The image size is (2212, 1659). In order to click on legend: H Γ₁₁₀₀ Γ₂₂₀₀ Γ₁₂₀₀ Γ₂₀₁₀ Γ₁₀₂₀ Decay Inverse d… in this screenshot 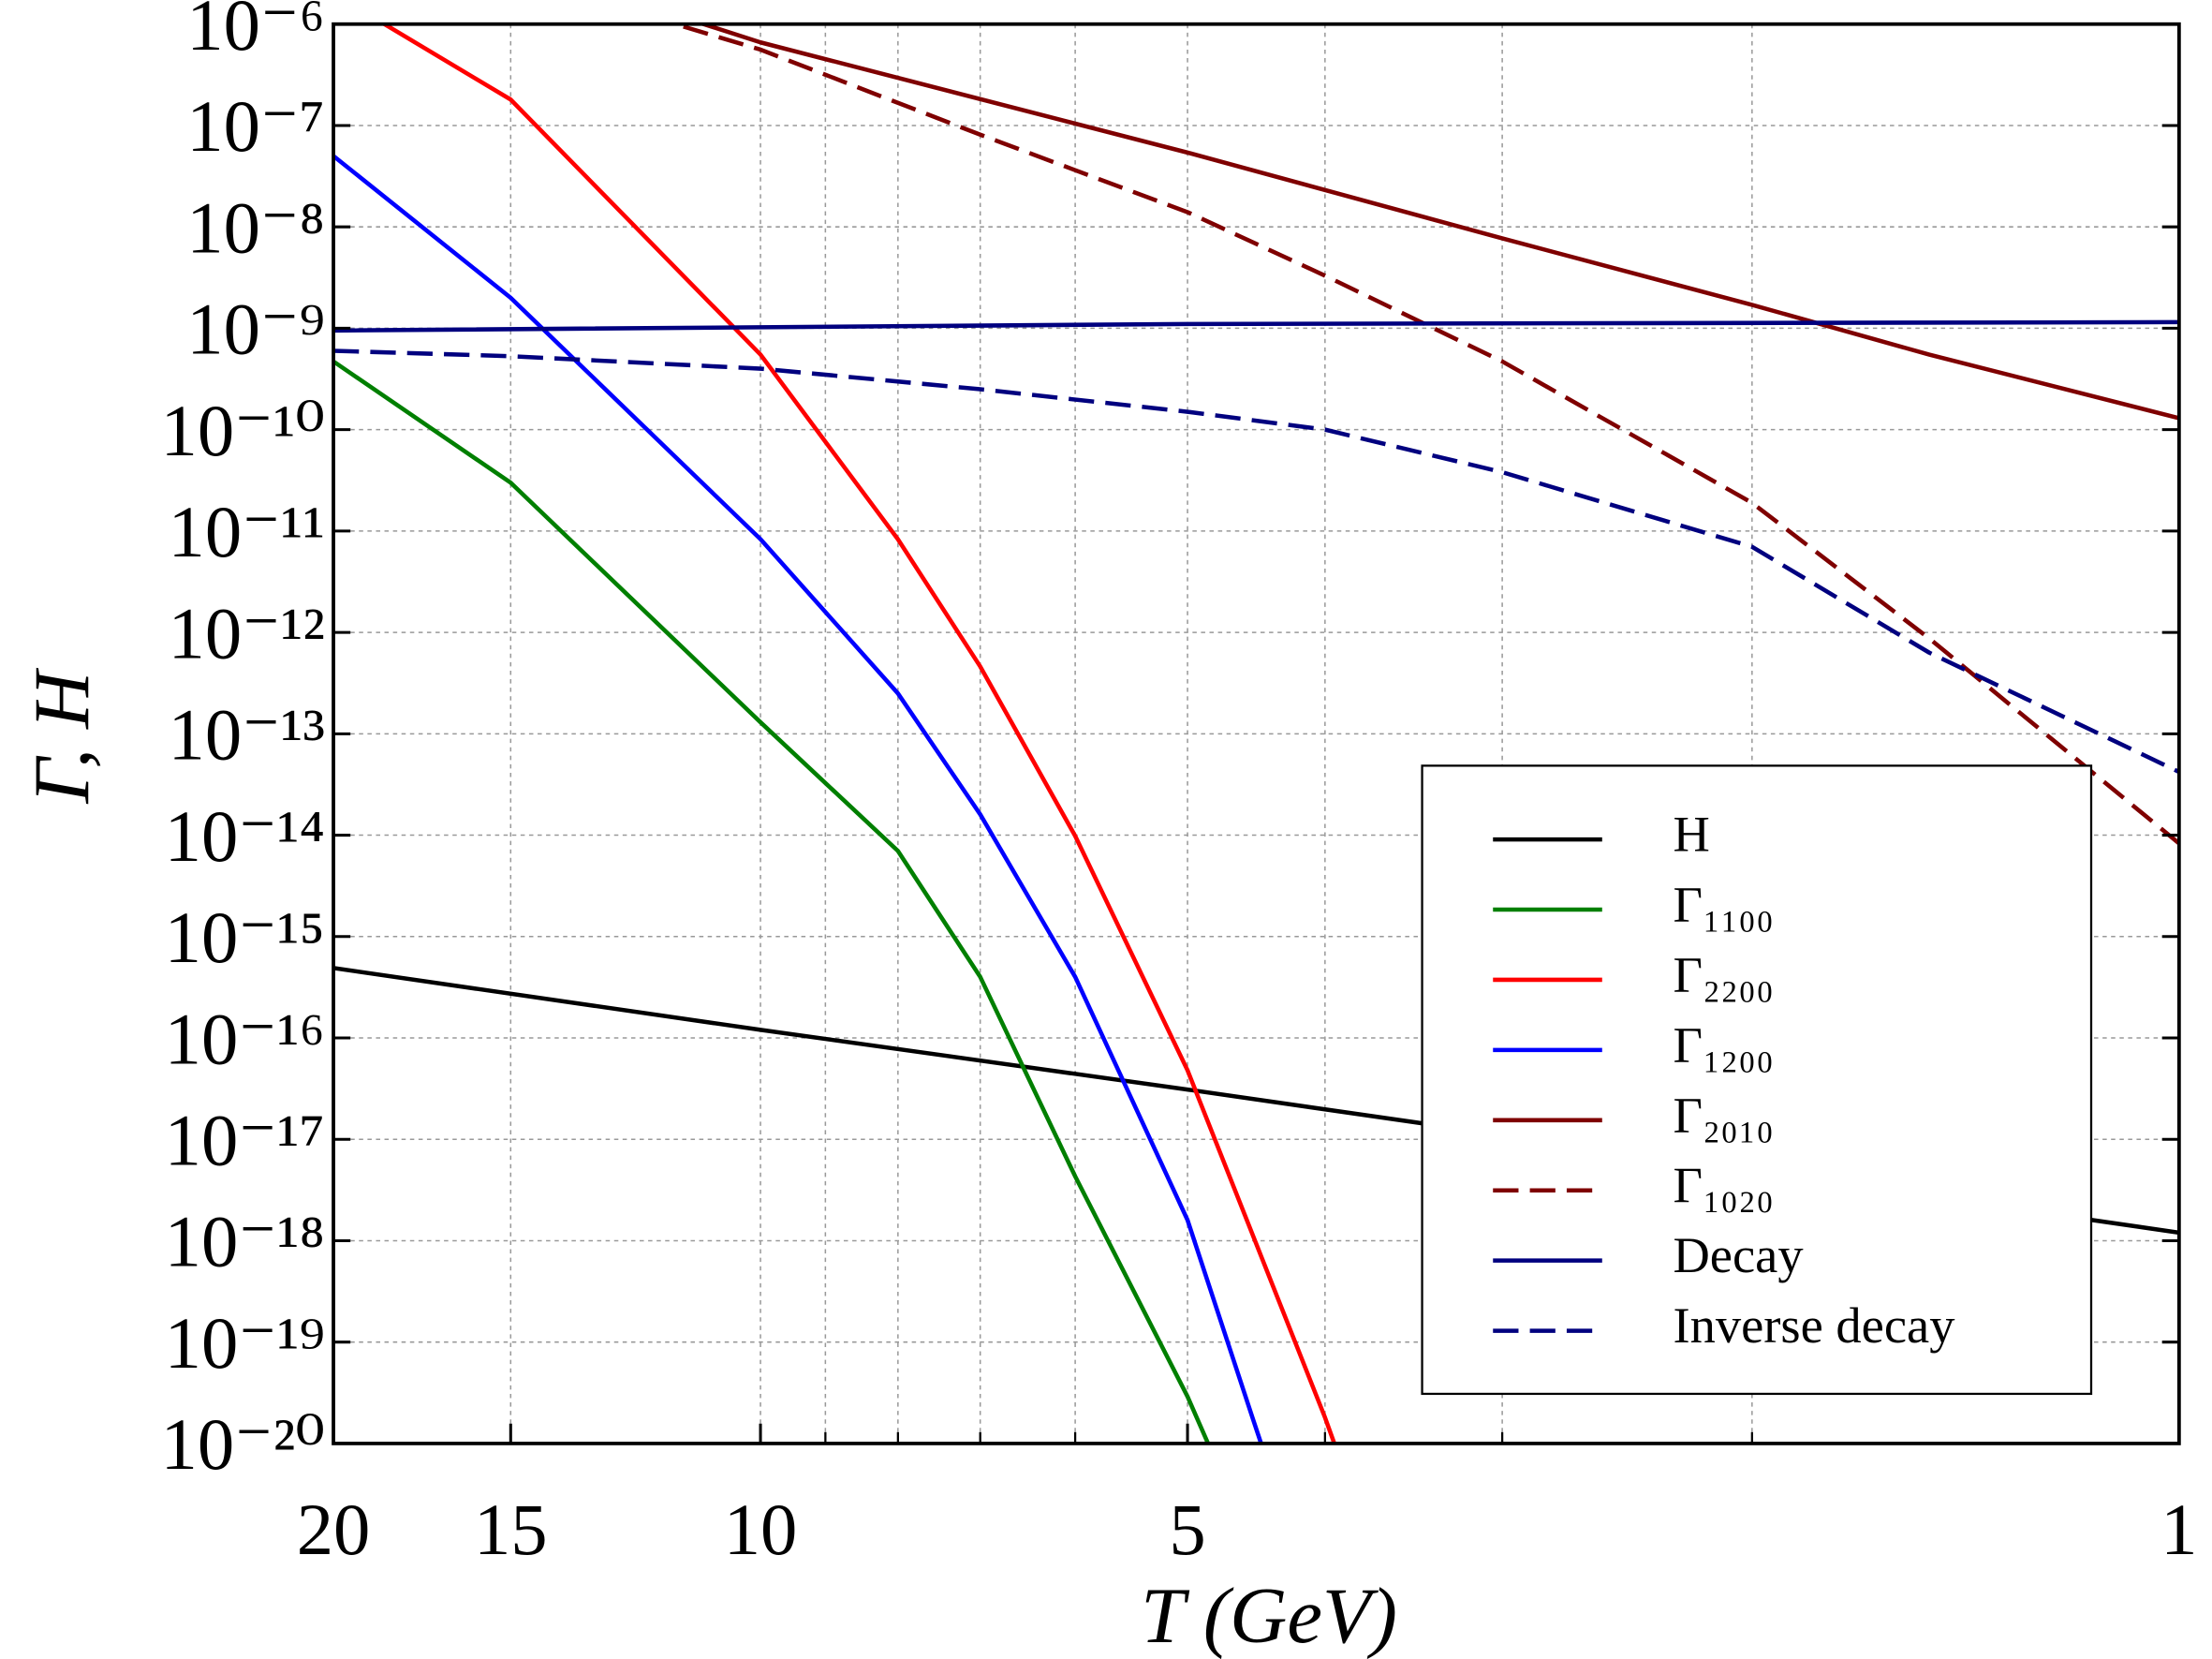, I will do `click(1757, 1080)`.